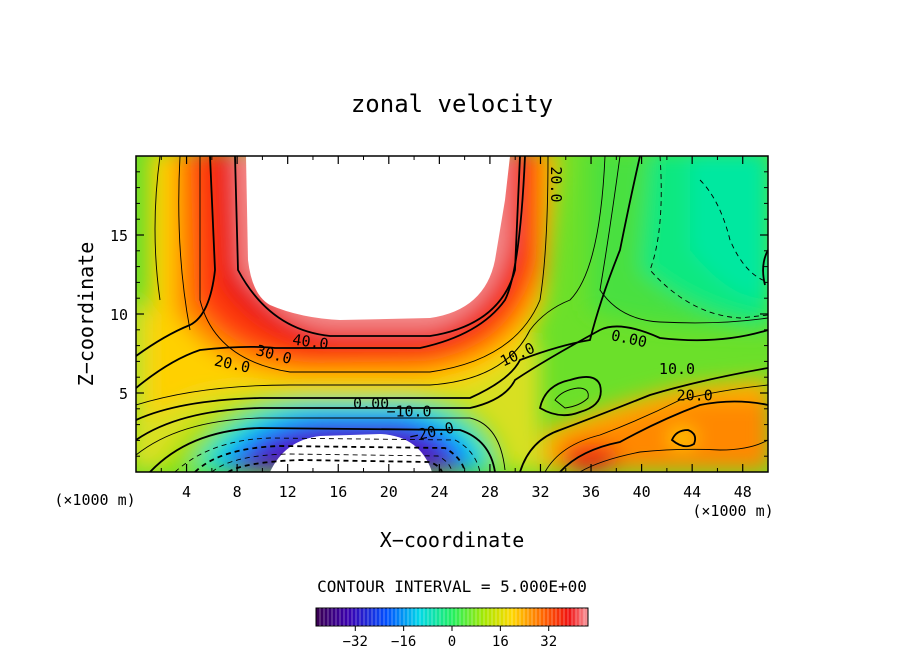 Image resolution: width=904 pixels, height=654 pixels. Describe the element at coordinates (452, 540) in the screenshot. I see `x-axis-label: X−coordinate` at that location.